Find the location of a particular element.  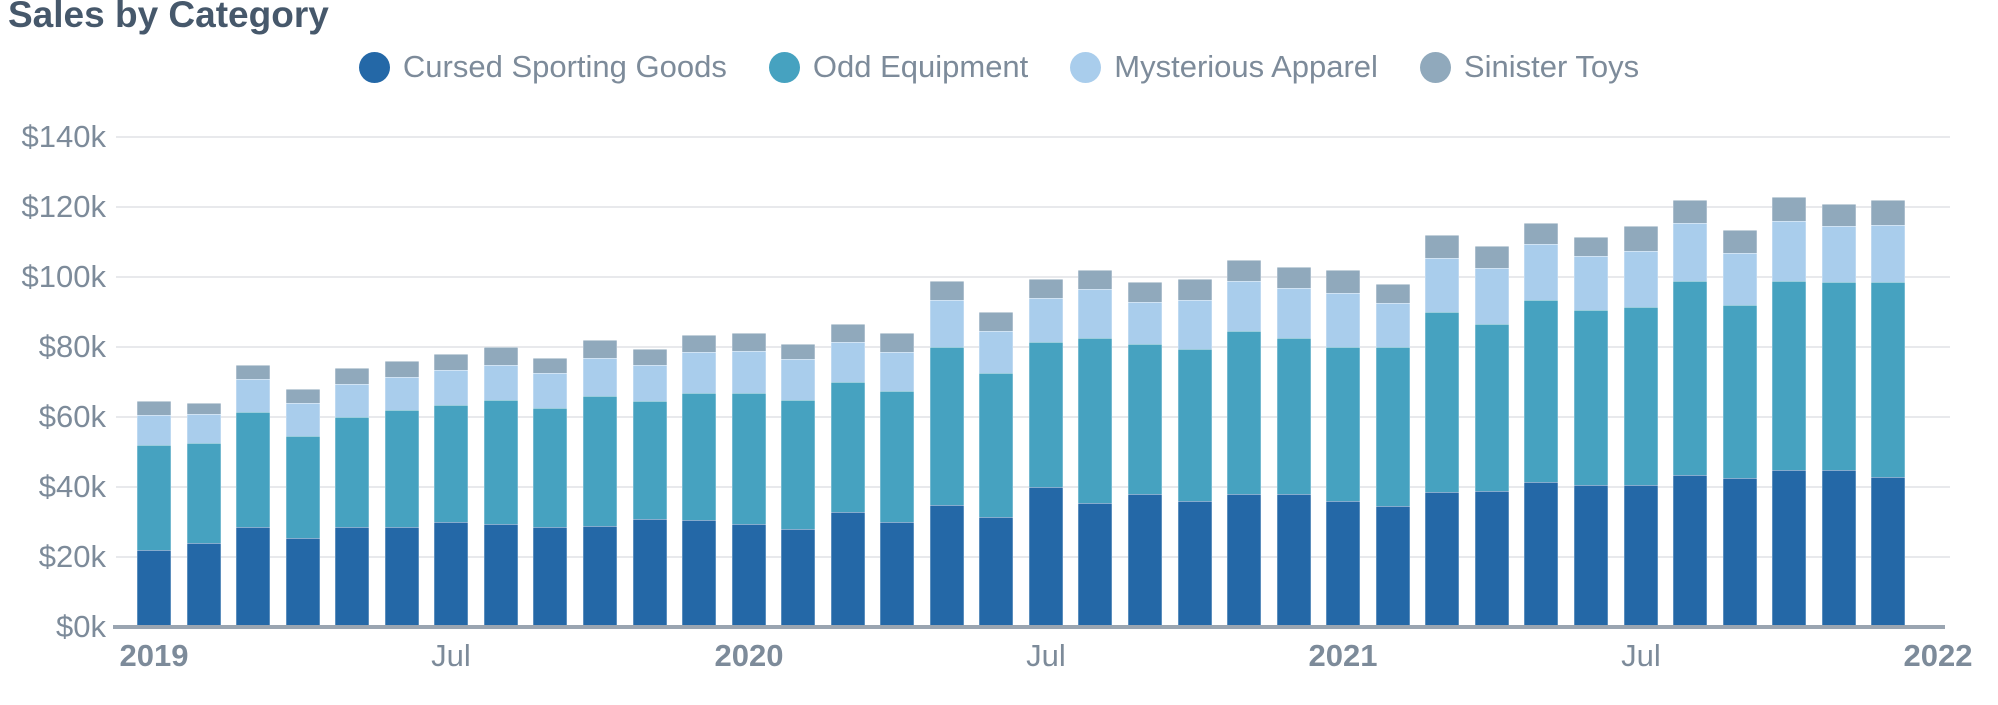

bar-dec-2019 is located at coordinates (699, 480).